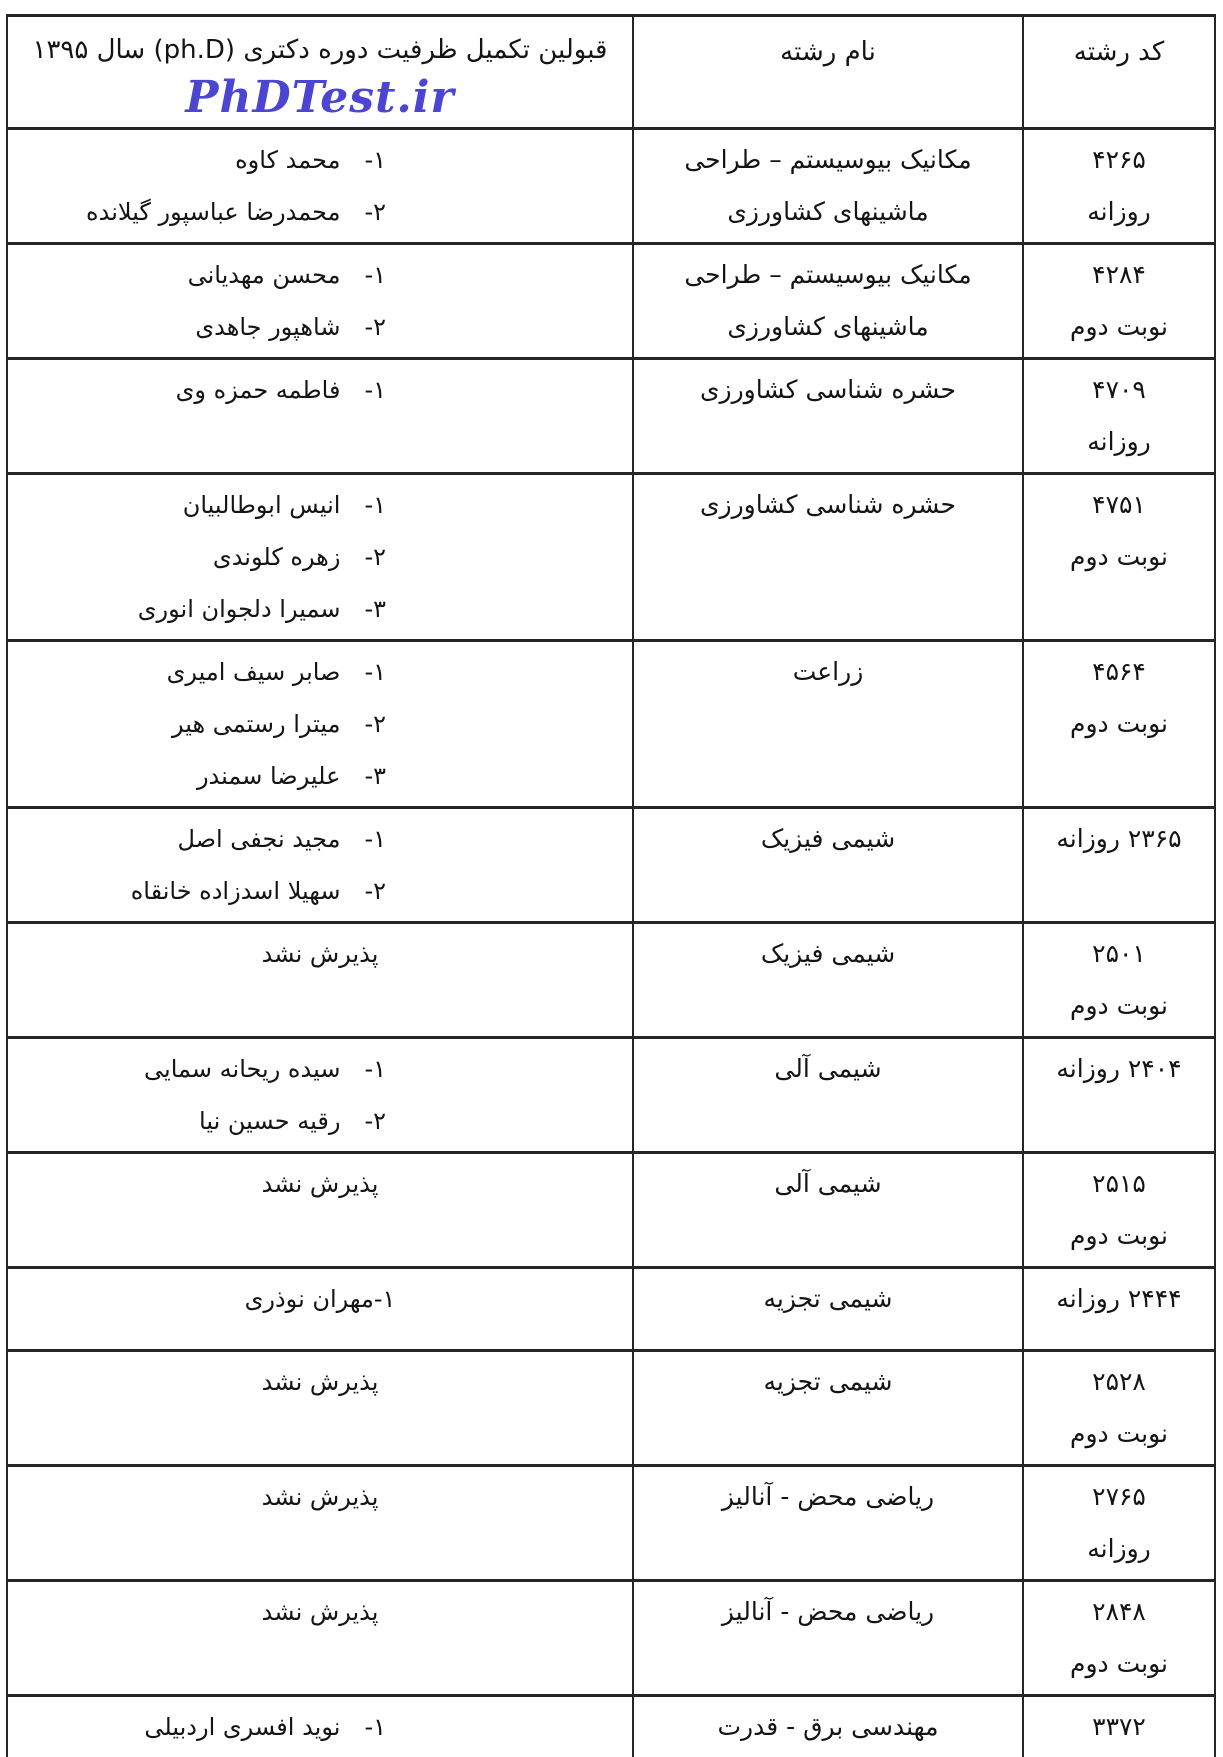 This screenshot has width=1223, height=1757. I want to click on field-name-line: ماشینهای کشاورزی, so click(828, 211).